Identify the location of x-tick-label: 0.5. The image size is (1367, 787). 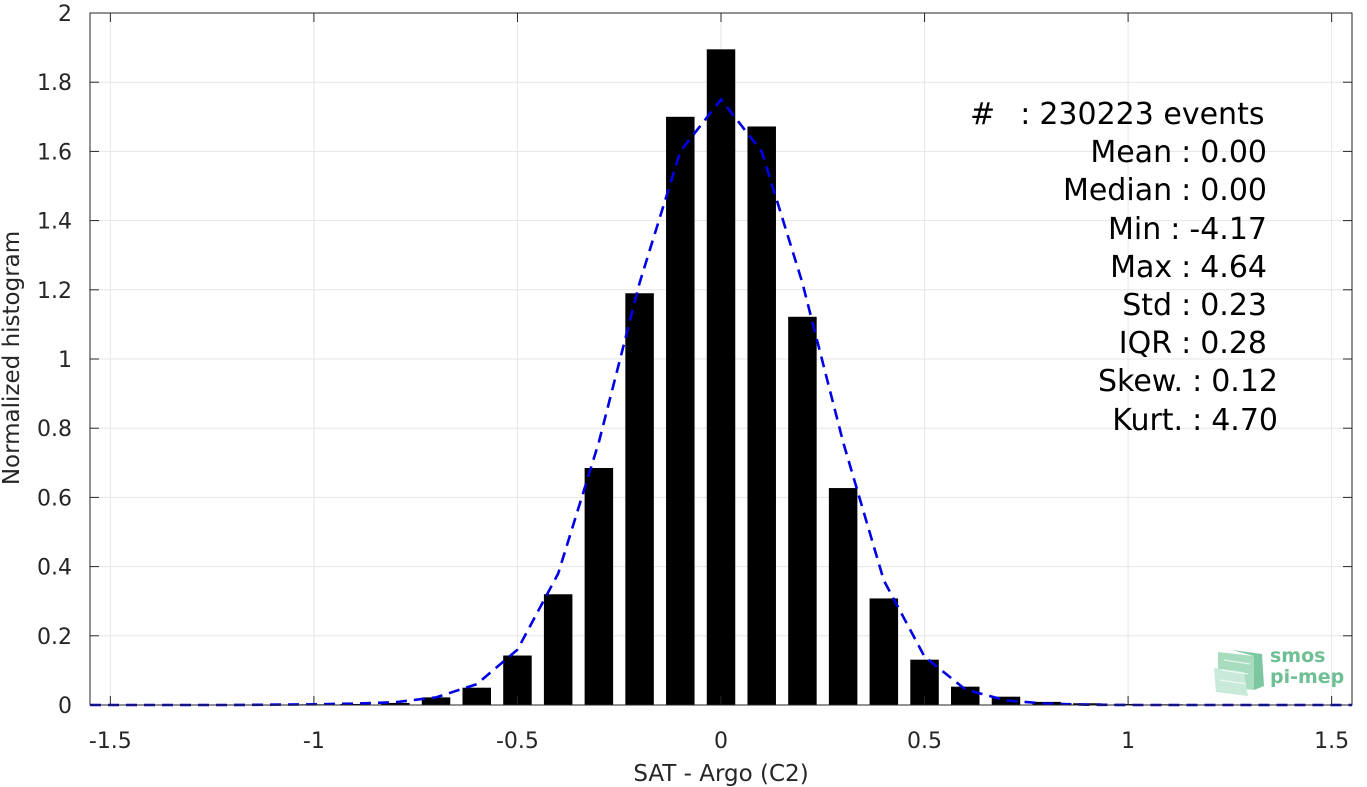
(924, 741).